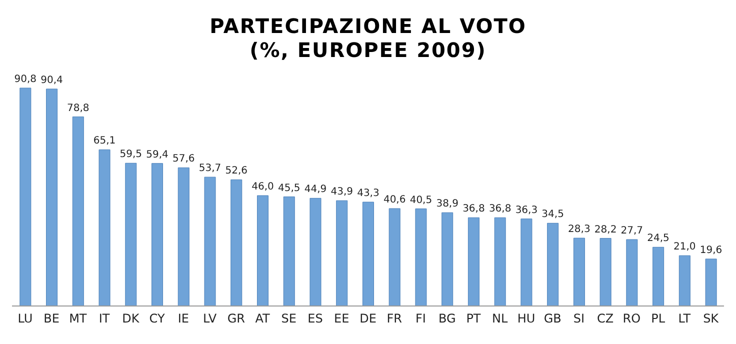 The width and height of the screenshot is (736, 344). What do you see at coordinates (579, 230) in the screenshot?
I see `data-label: 28,3` at bounding box center [579, 230].